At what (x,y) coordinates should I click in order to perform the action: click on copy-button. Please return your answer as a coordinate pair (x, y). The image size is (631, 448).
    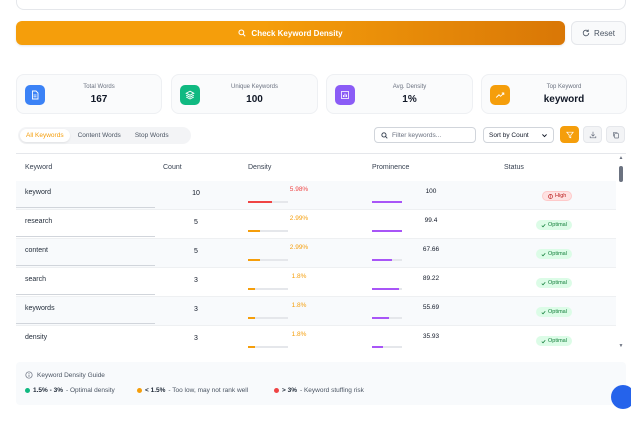
    Looking at the image, I should click on (615, 134).